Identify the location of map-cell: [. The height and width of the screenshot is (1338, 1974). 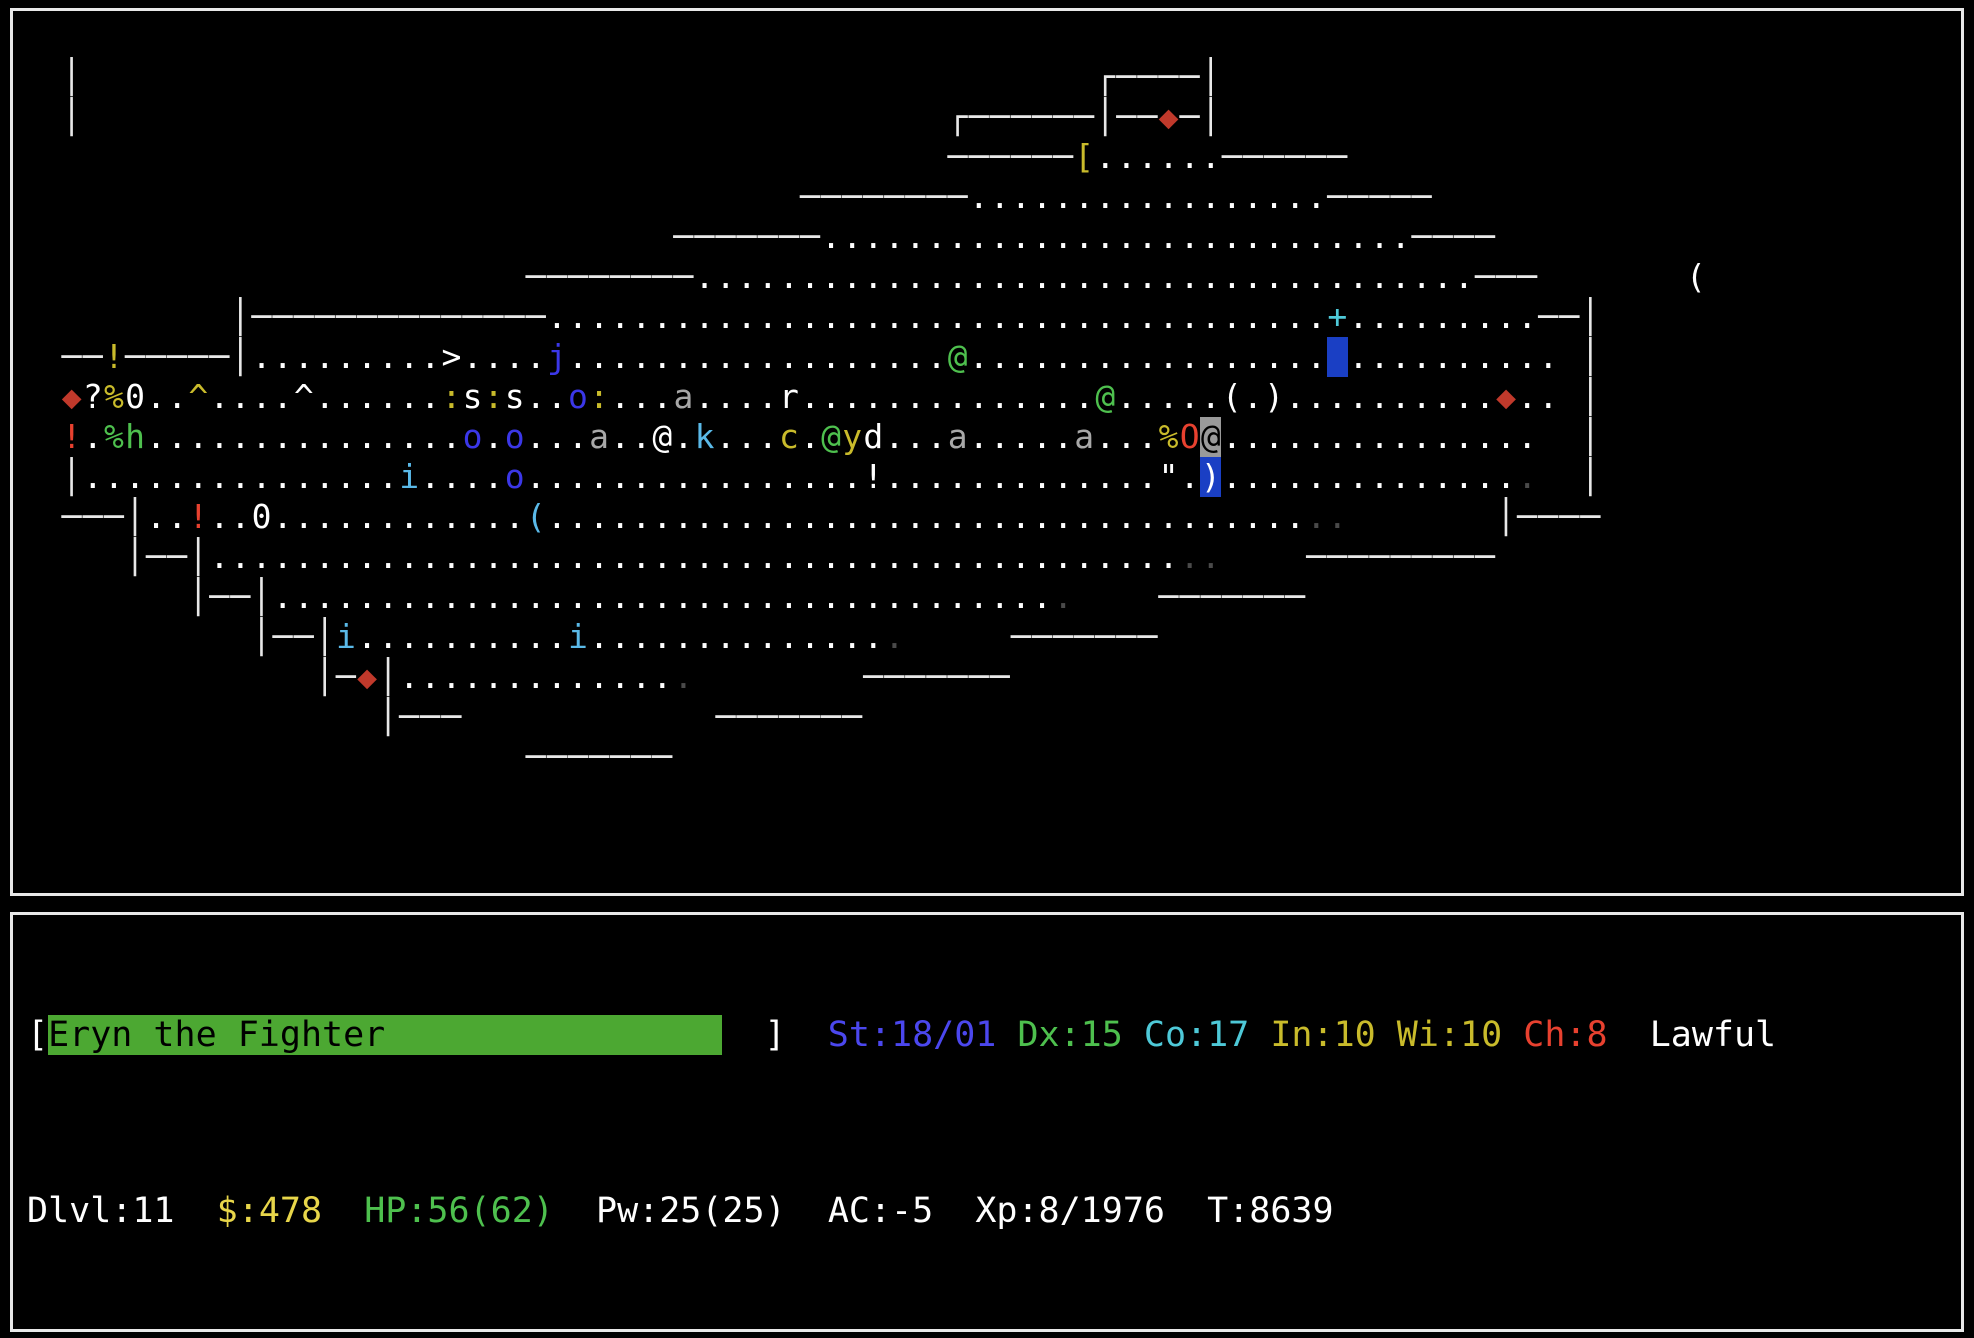
(1084, 156).